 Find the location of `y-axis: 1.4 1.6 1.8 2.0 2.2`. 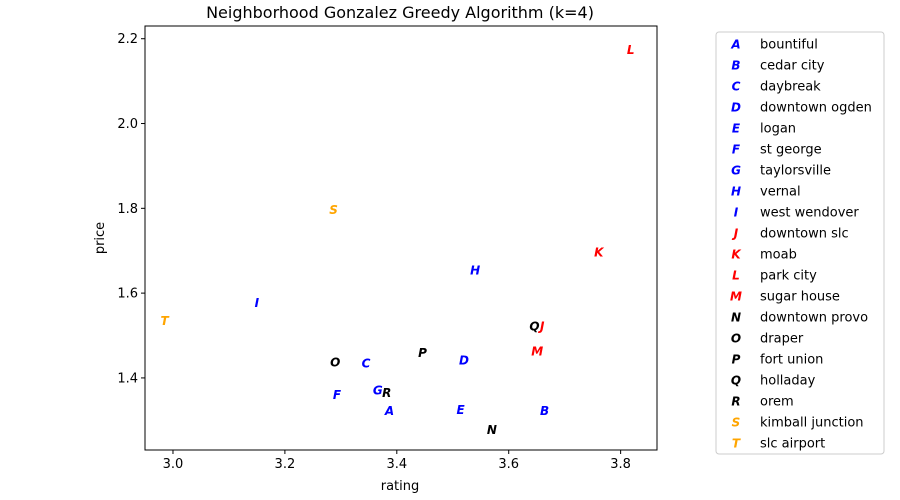

y-axis: 1.4 1.6 1.8 2.0 2.2 is located at coordinates (131, 209).